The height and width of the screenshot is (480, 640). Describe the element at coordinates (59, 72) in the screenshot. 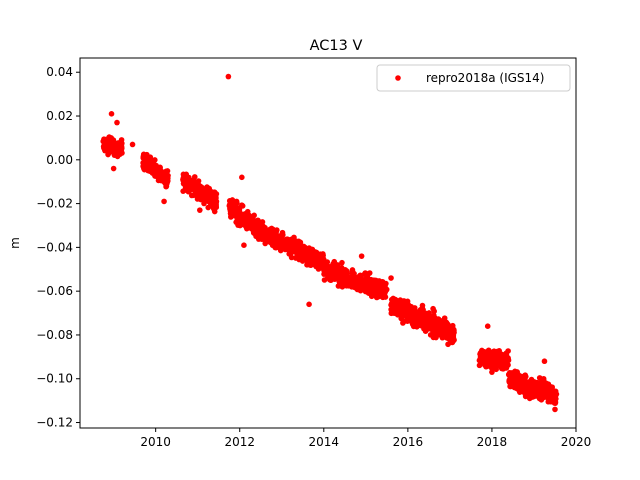

I see `y-tick-label: 0.04` at that location.